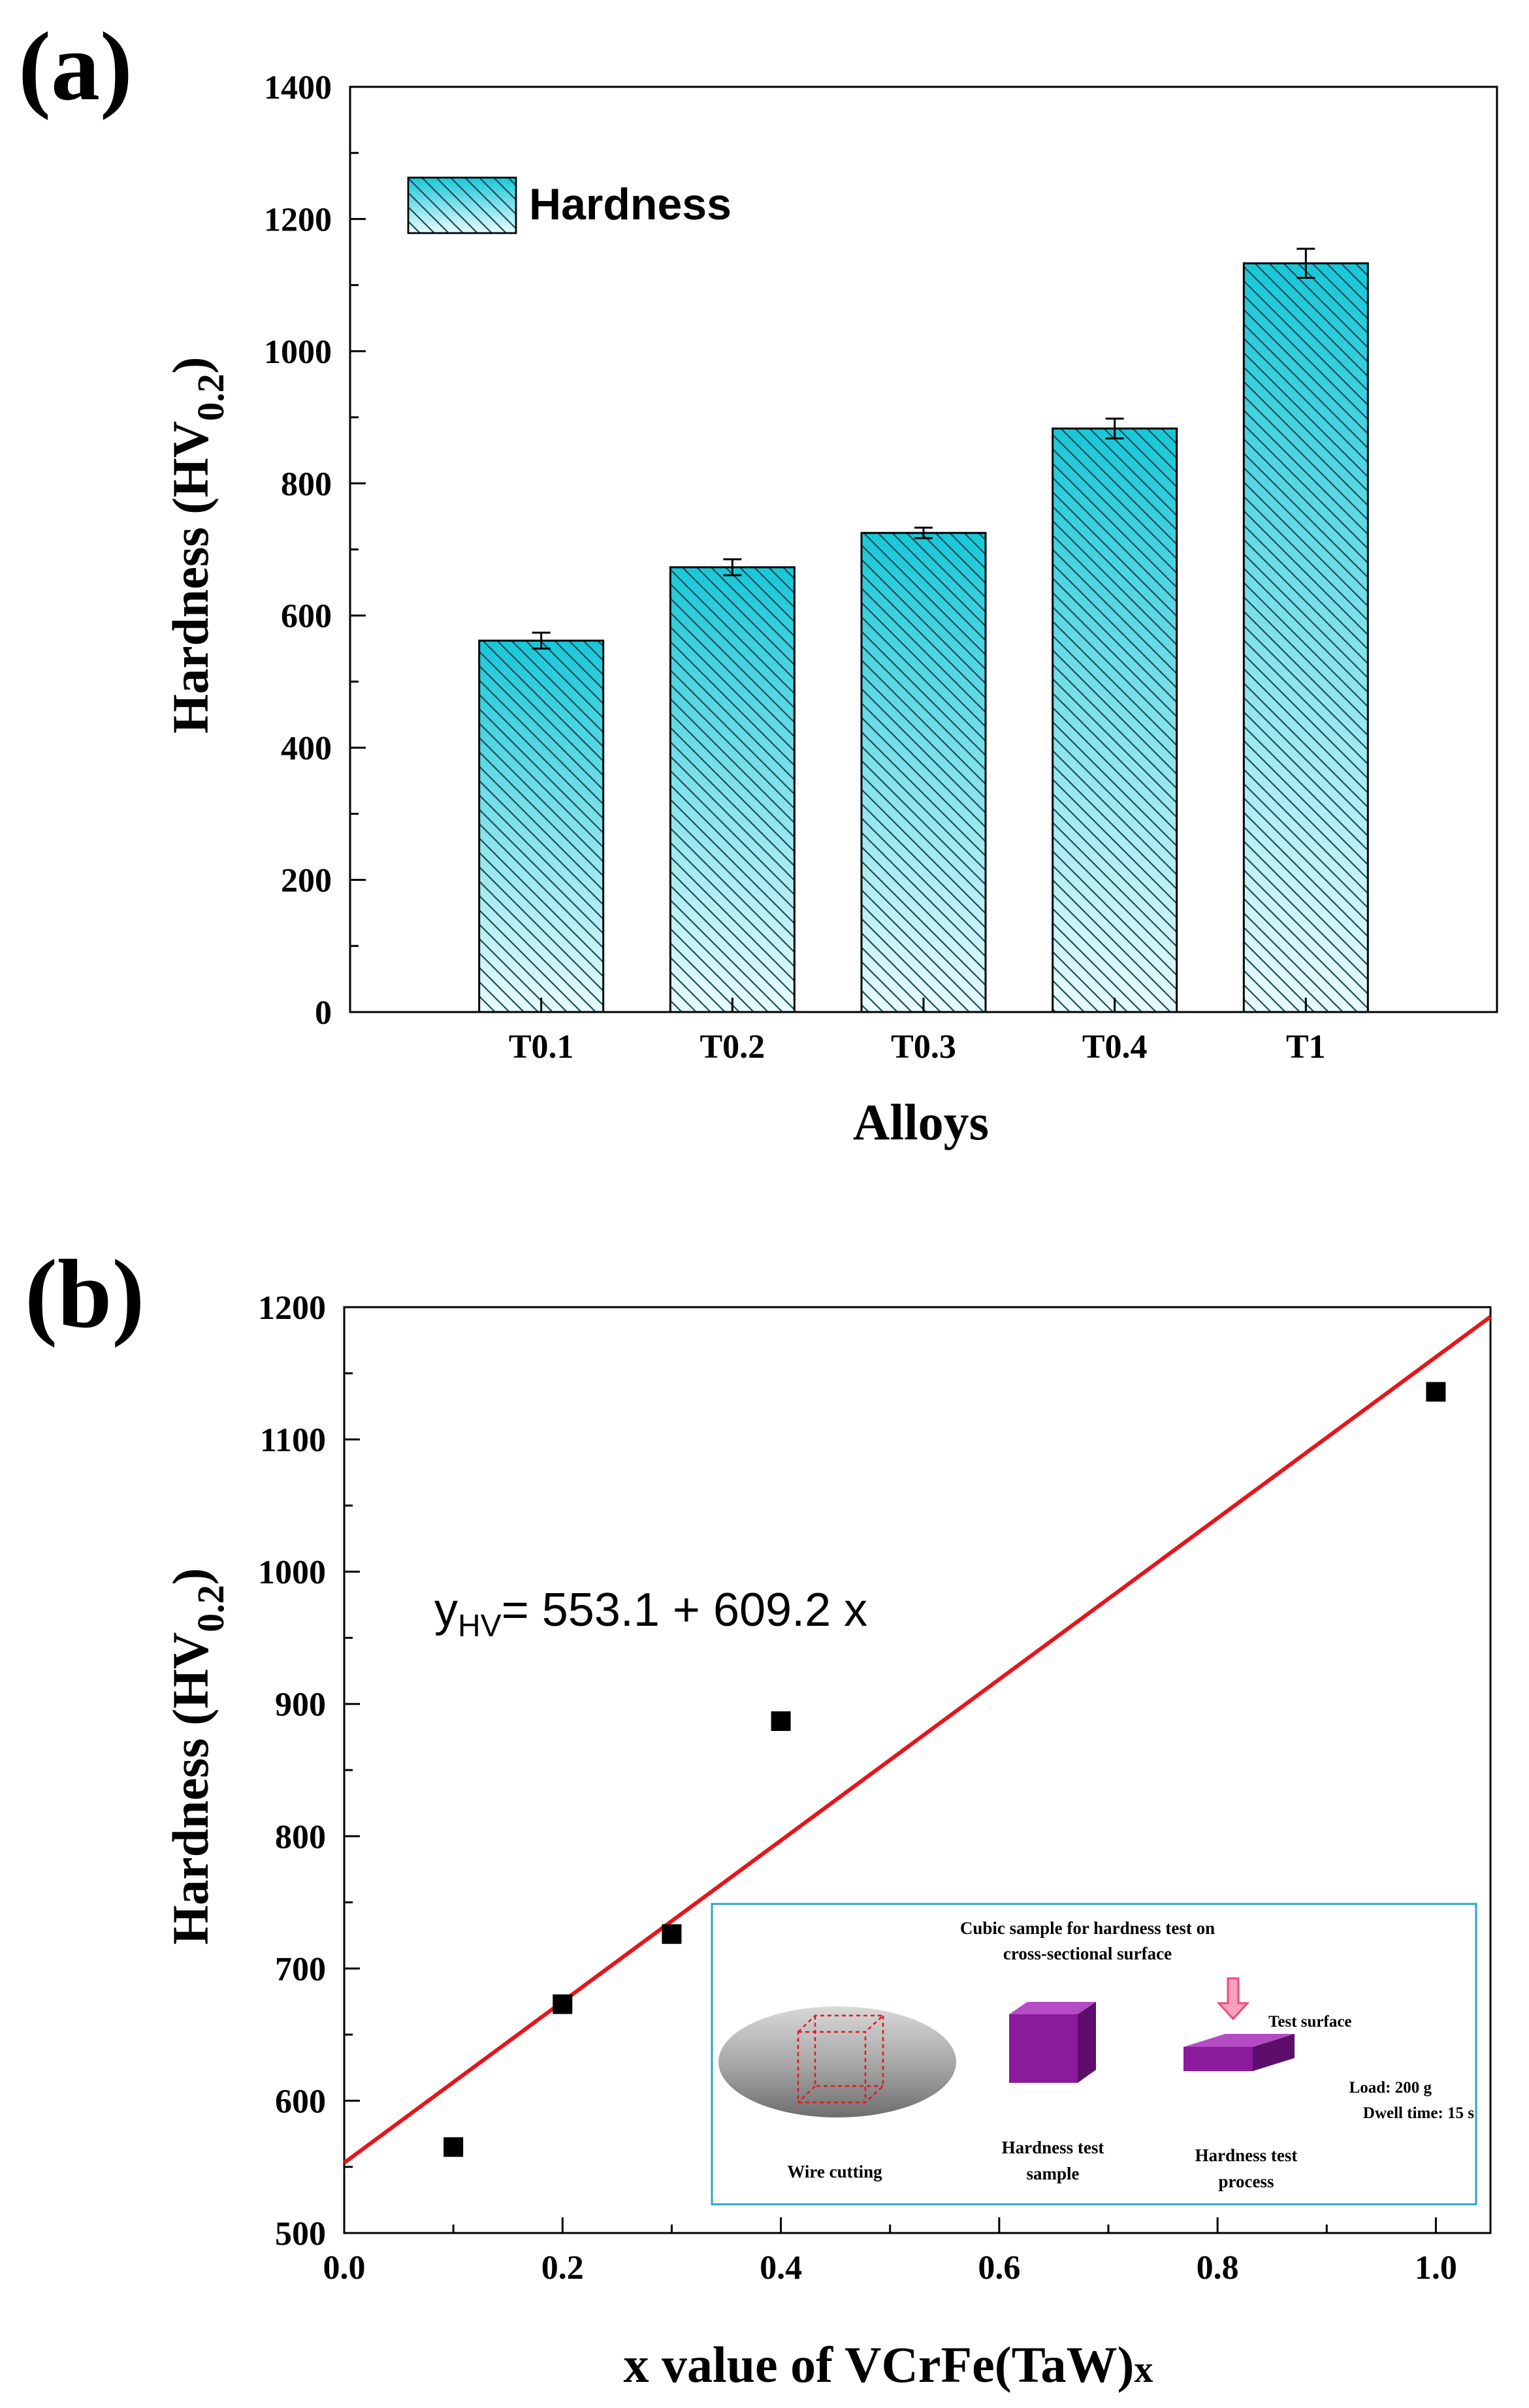 The width and height of the screenshot is (1529, 2408). I want to click on process-label-line1: Hardness test, so click(1246, 2155).